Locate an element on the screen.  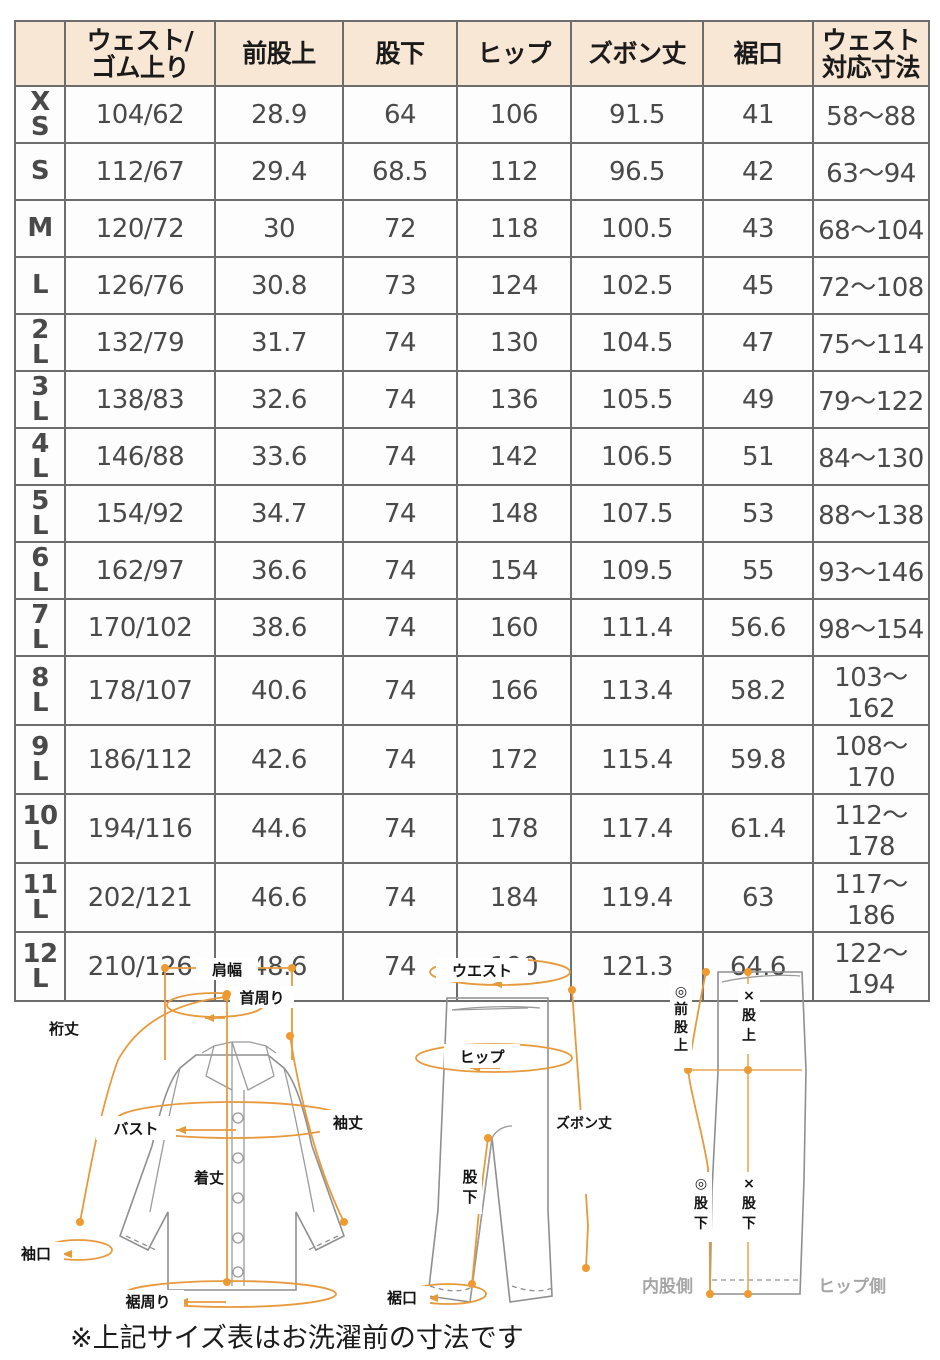
cell-front-rise: 32.6 is located at coordinates (279, 399).